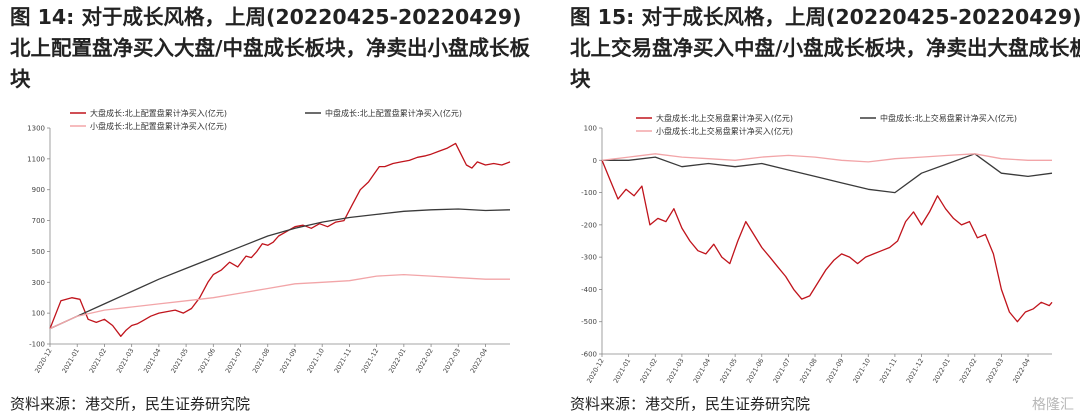  Describe the element at coordinates (38, 190) in the screenshot. I see `y-tick-label: 900` at that location.